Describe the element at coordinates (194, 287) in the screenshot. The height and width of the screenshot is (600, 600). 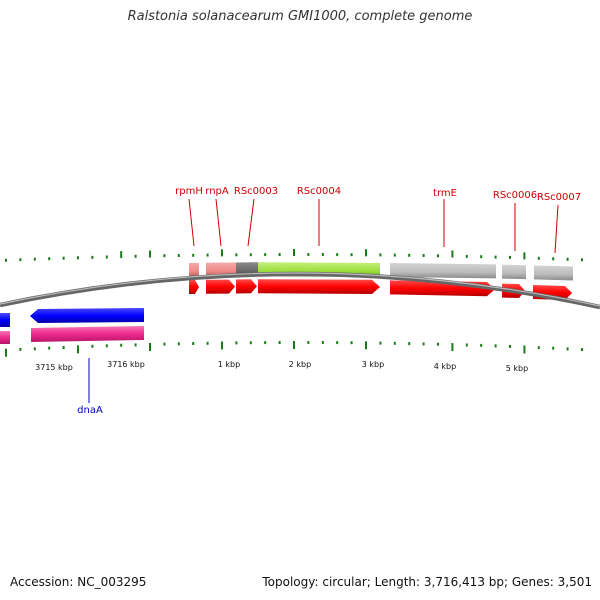
I see `cds-rpmH-arrow` at that location.